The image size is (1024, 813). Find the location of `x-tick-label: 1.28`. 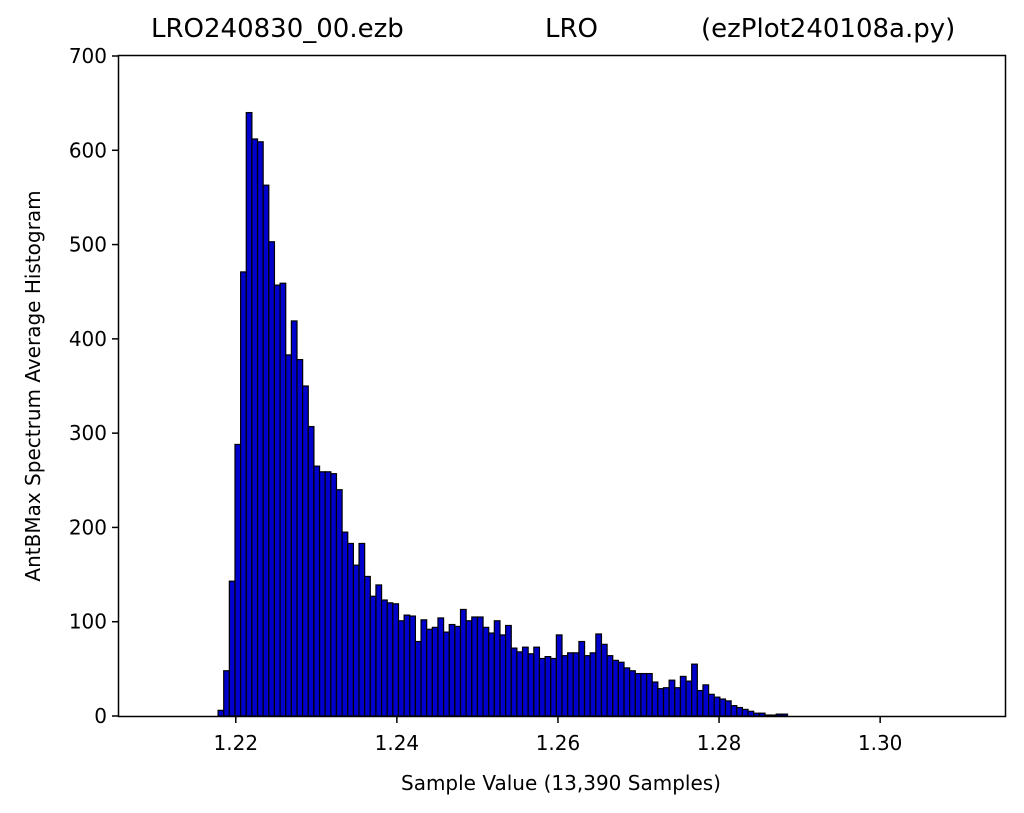

x-tick-label: 1.28 is located at coordinates (719, 743).